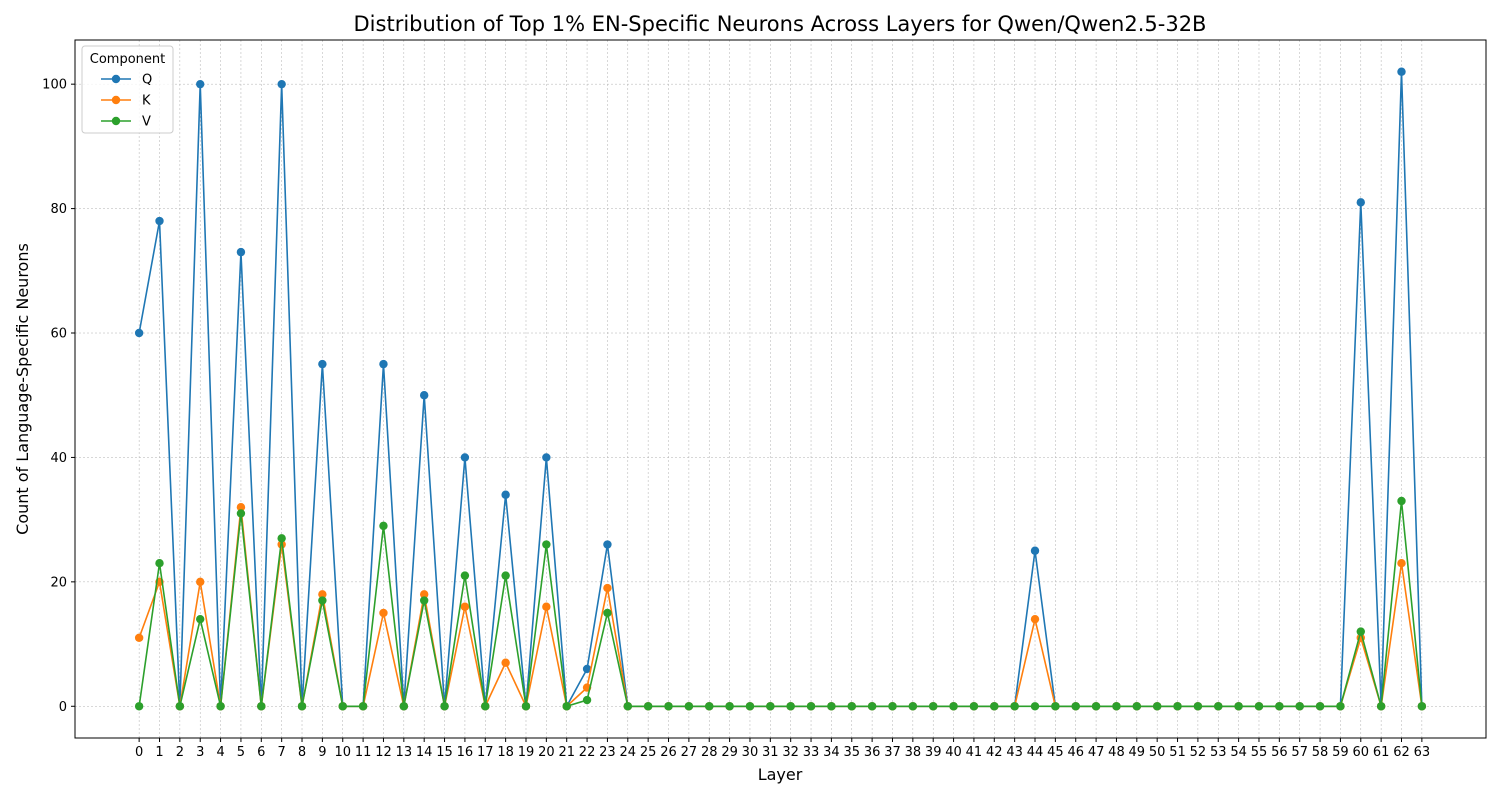 This screenshot has width=1500, height=800. Describe the element at coordinates (147, 80) in the screenshot. I see `legend-label-Q: Q` at that location.